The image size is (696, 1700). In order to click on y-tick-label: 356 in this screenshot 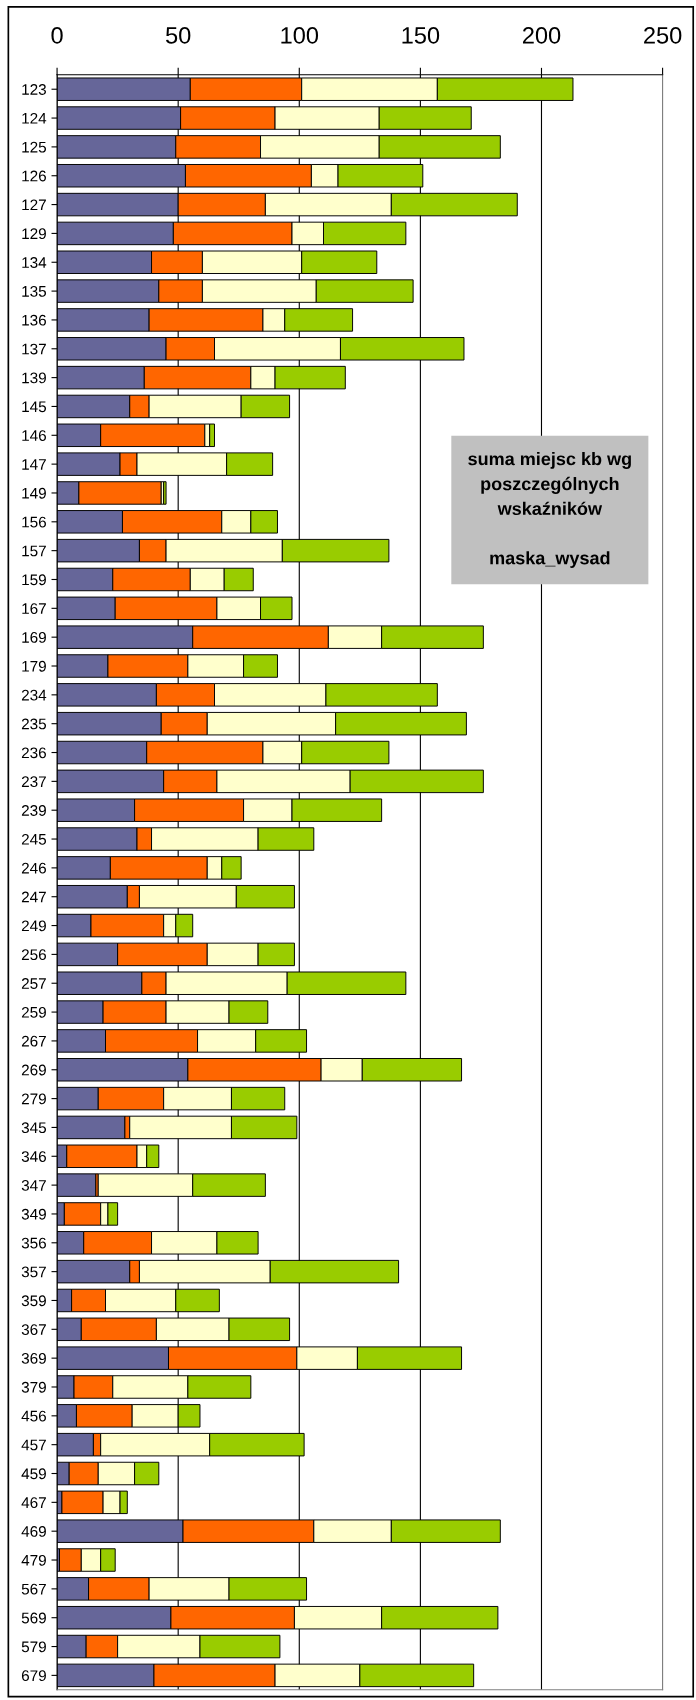, I will do `click(33, 1243)`.